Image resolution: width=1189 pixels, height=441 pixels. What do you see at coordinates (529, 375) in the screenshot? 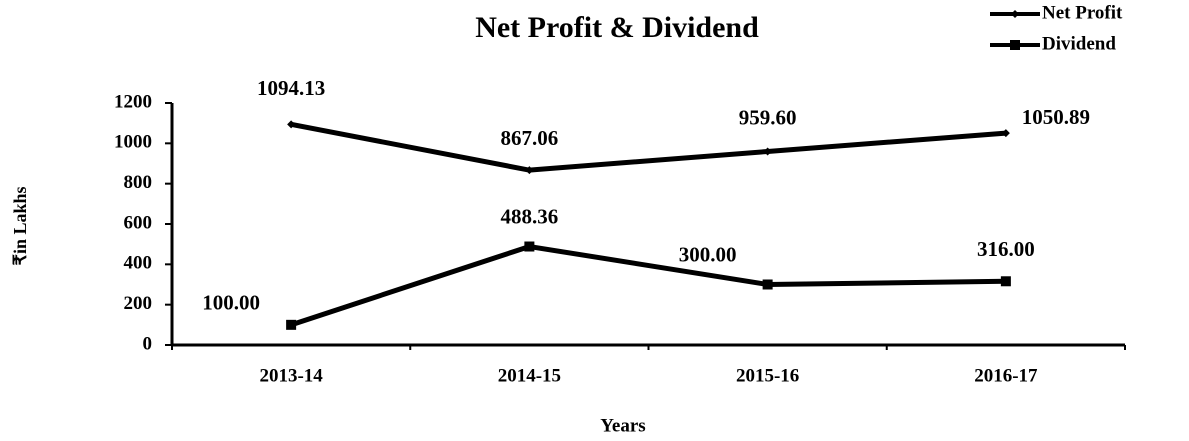
I see `x-tick-label: 2014-15` at bounding box center [529, 375].